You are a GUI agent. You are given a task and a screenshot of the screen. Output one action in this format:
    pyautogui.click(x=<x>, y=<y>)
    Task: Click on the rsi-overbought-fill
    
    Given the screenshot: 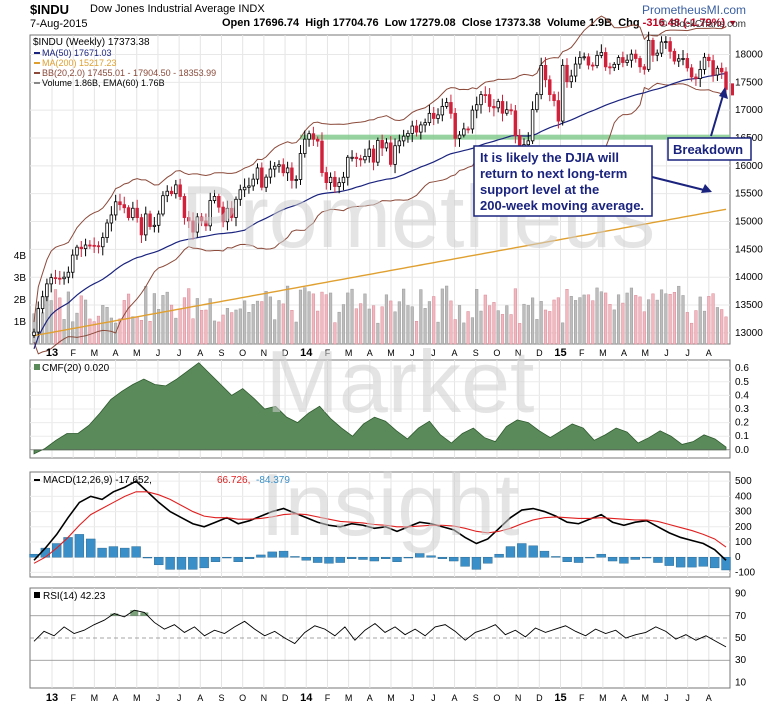 What is the action you would take?
    pyautogui.click(x=134, y=613)
    